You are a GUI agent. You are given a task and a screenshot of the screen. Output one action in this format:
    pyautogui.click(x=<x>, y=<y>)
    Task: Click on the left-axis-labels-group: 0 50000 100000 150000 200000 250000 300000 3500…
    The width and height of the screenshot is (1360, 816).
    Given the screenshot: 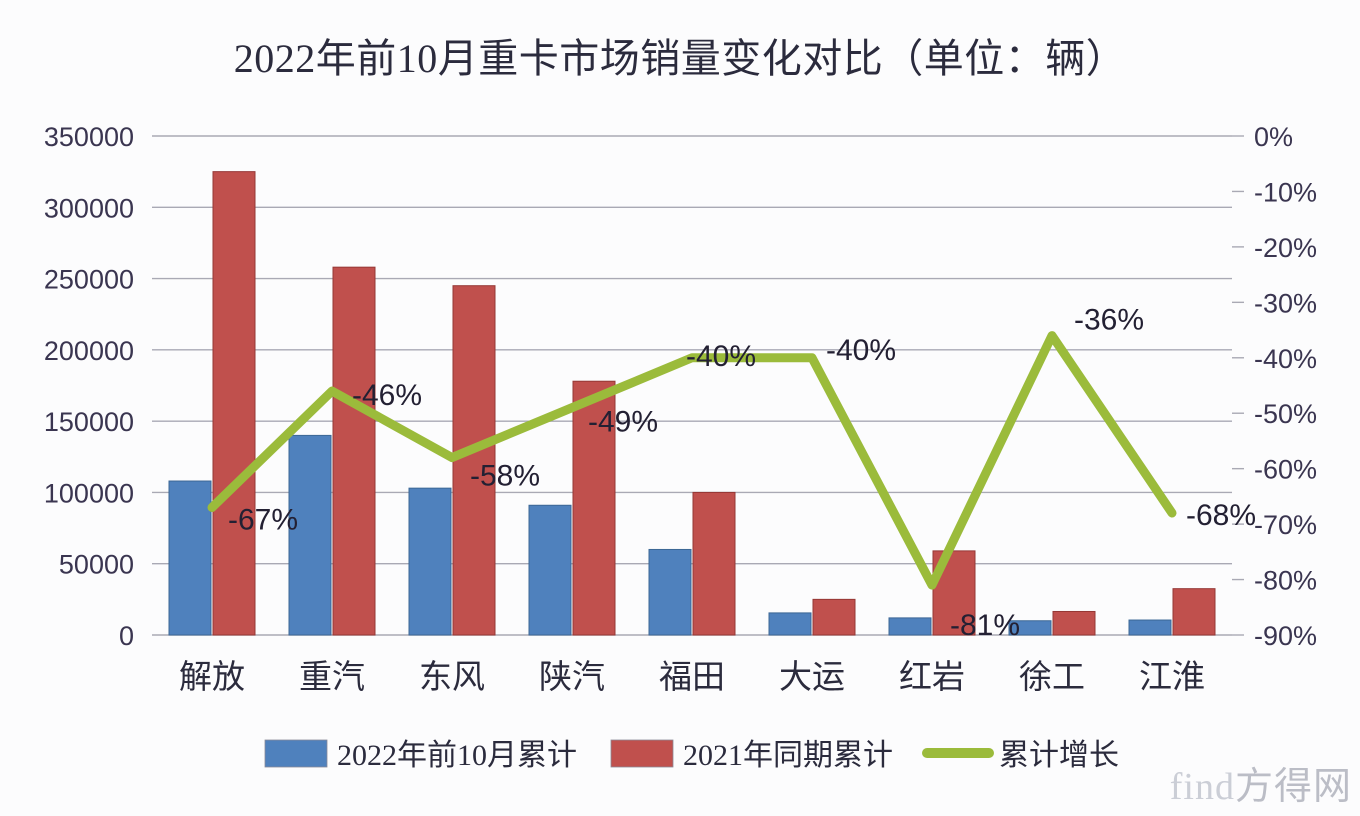 What is the action you would take?
    pyautogui.click(x=89, y=386)
    